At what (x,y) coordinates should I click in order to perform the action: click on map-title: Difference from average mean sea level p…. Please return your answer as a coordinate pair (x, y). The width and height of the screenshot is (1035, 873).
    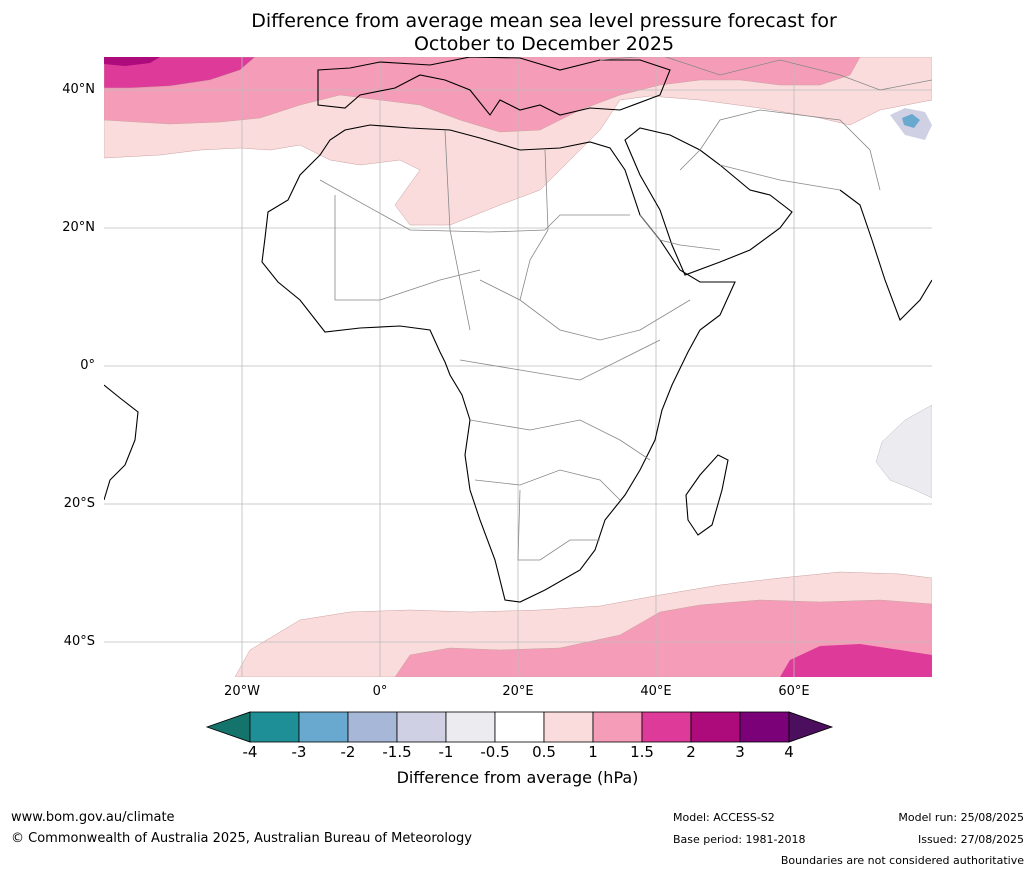
    Looking at the image, I should click on (517, 33).